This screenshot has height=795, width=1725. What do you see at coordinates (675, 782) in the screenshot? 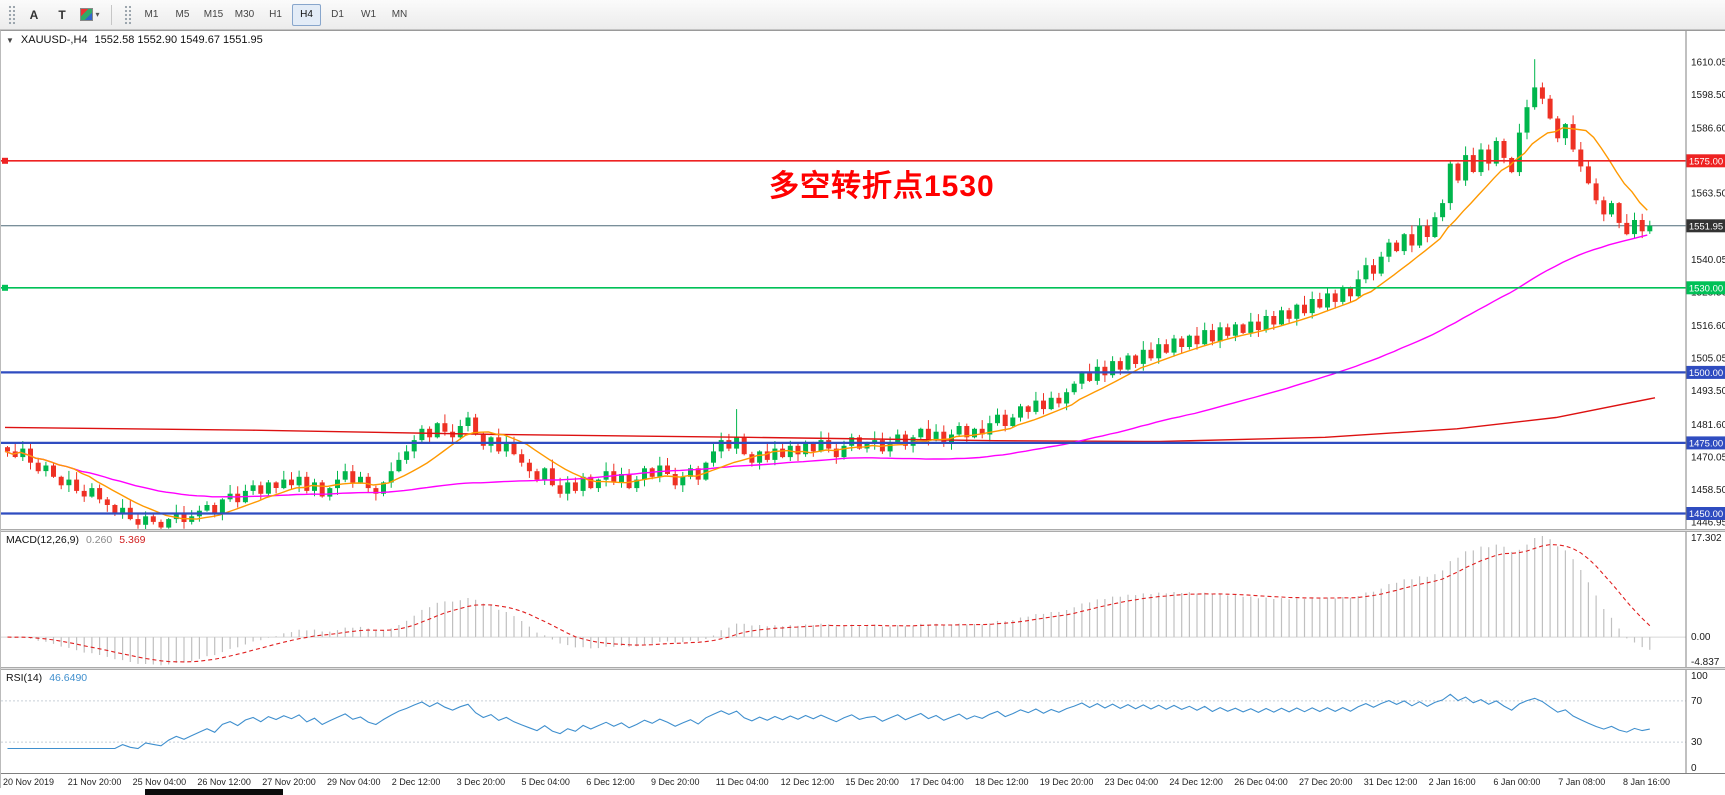
I see `time-label: 9 Dec 20:00` at bounding box center [675, 782].